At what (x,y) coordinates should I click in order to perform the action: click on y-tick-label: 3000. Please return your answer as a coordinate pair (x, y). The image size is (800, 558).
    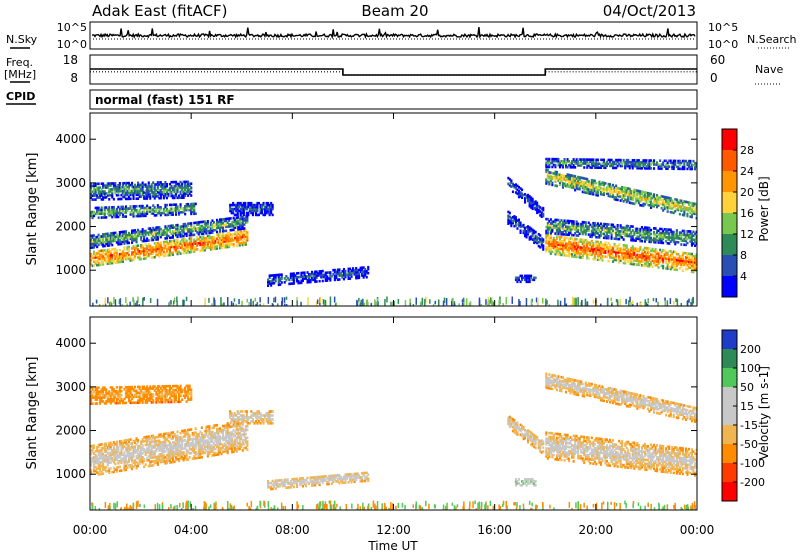
    Looking at the image, I should click on (70, 183).